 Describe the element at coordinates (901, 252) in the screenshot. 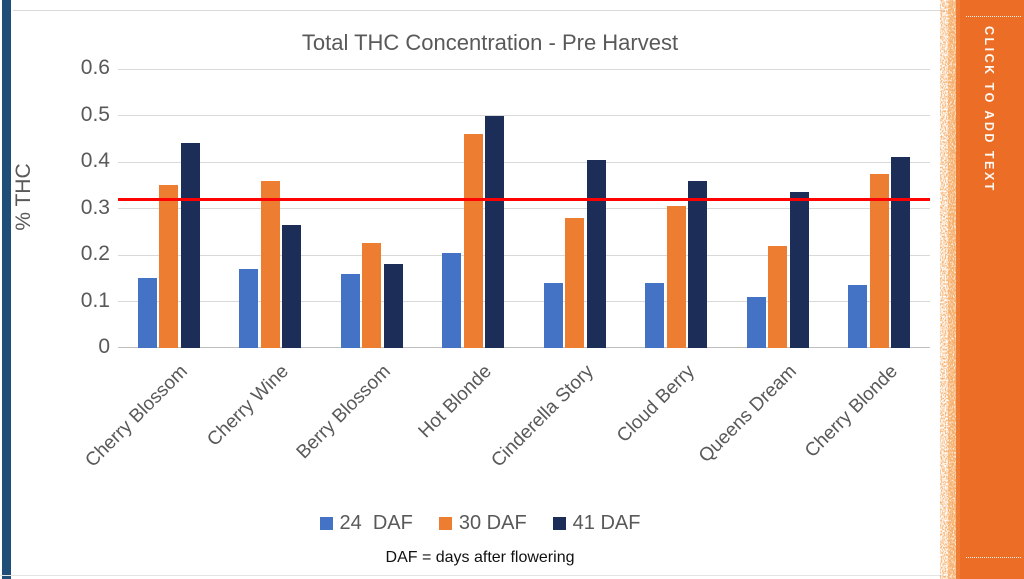

I see `bar-41-daf-cherry-blonde` at that location.